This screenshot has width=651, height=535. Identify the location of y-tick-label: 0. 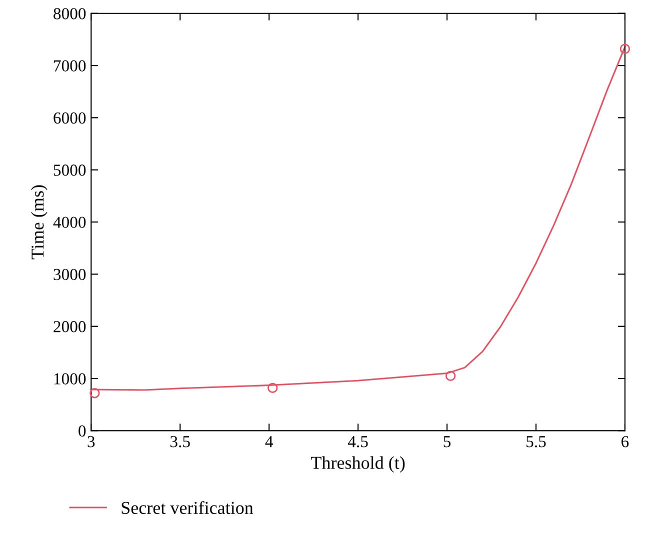
(82, 431).